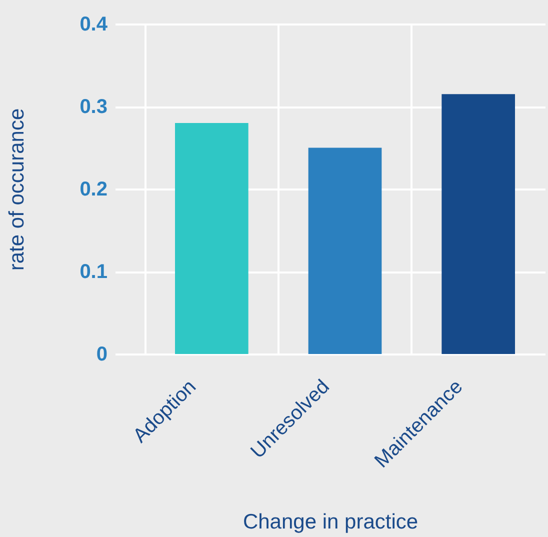  What do you see at coordinates (94, 189) in the screenshot?
I see `y-tick-label: 0.2` at bounding box center [94, 189].